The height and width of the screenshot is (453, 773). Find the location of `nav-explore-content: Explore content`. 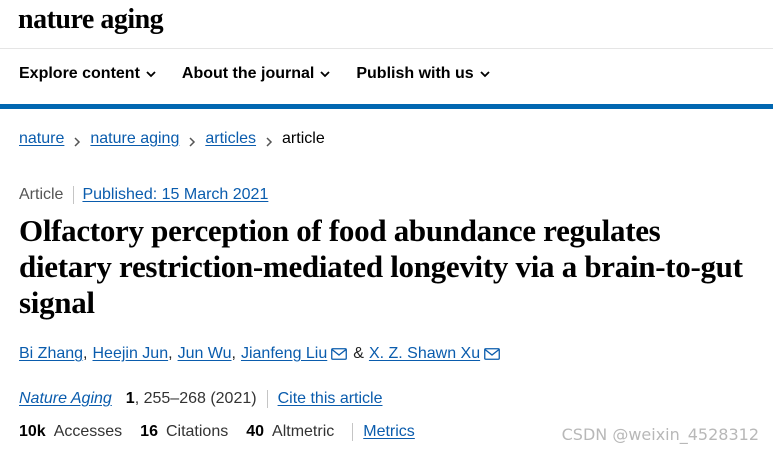

nav-explore-content: Explore content is located at coordinates (87, 74).